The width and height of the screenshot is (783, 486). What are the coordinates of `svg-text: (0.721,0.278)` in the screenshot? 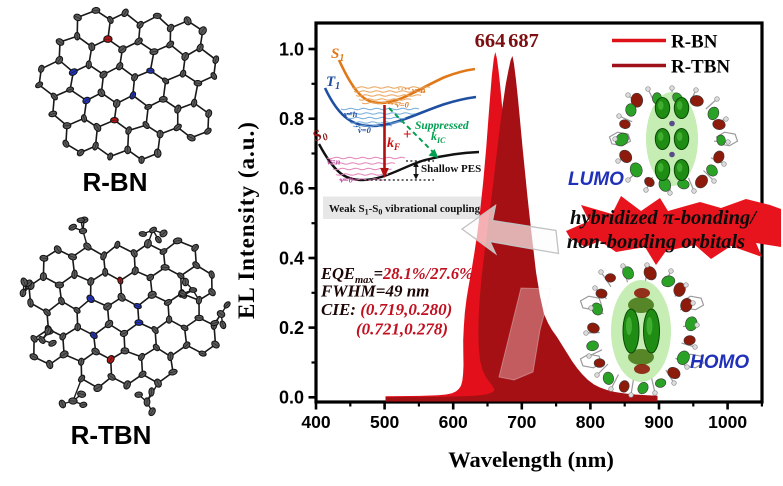 It's located at (402, 329).